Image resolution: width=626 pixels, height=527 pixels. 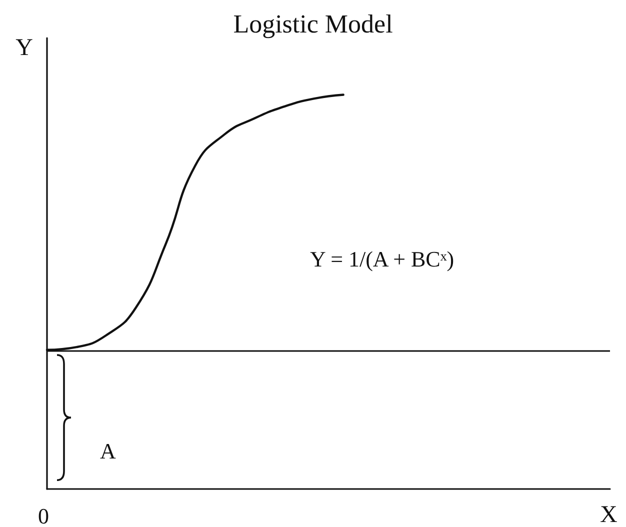 I want to click on chart-title: Logistic Model, so click(x=313, y=24).